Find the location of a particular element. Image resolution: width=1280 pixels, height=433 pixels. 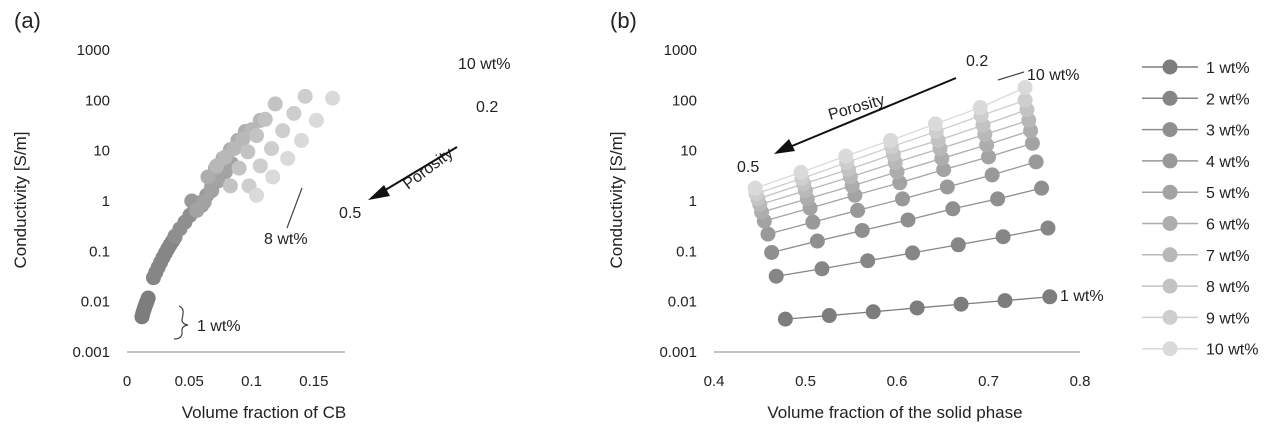

panel-a-y-tick-label: 1000 is located at coordinates (93, 50).